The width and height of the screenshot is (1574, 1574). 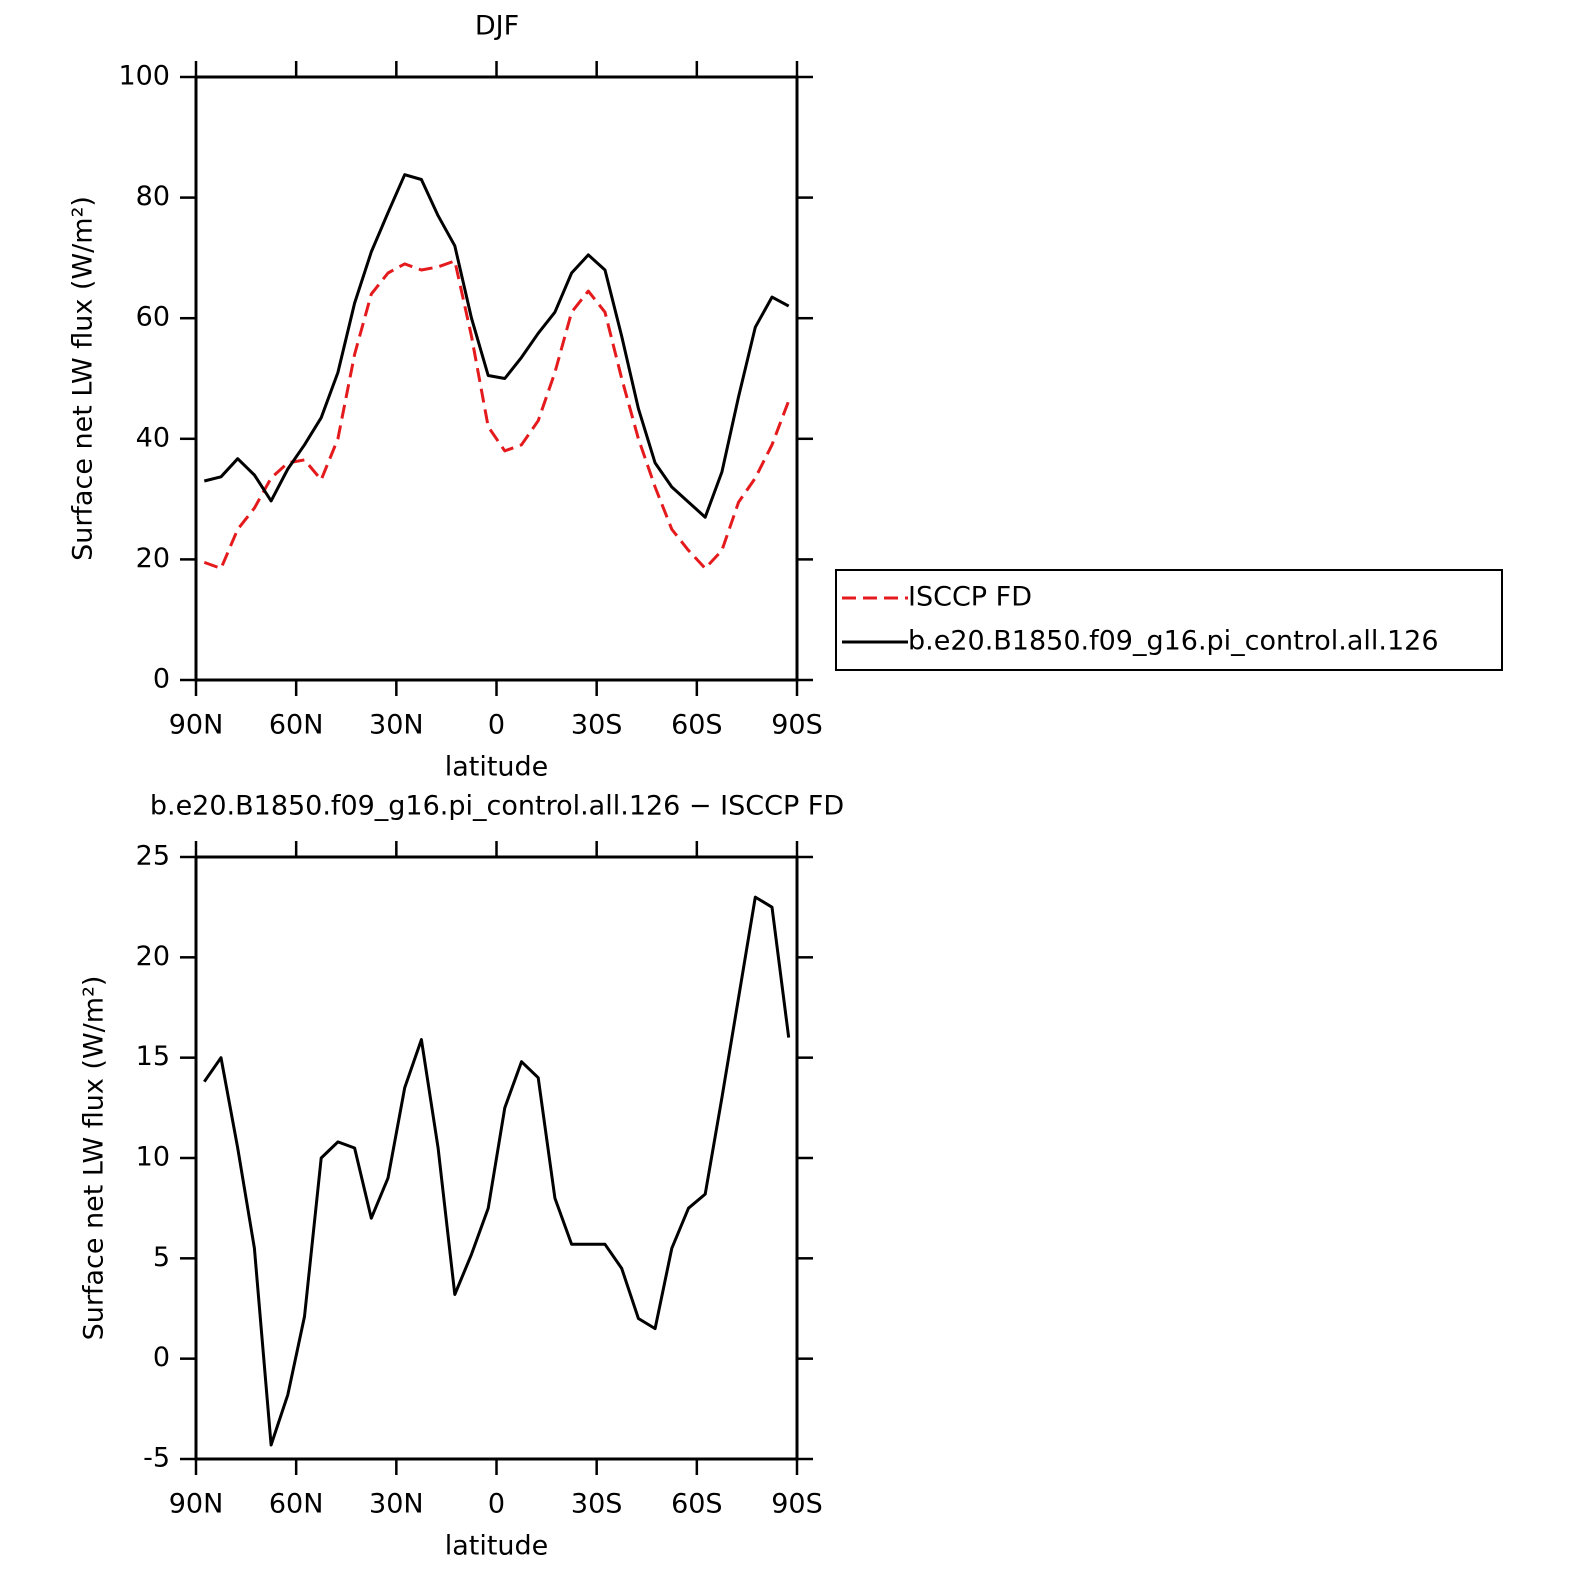 I want to click on chart-title: DJF, so click(x=497, y=26).